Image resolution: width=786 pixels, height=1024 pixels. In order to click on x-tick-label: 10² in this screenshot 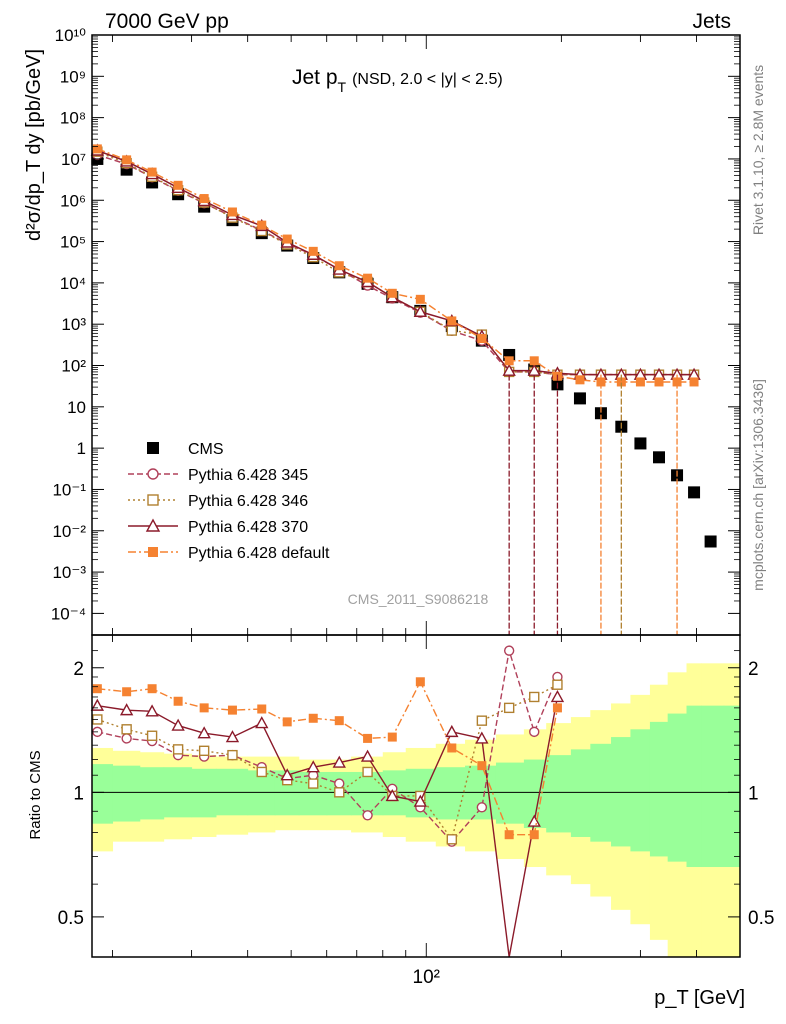, I will do `click(426, 977)`.